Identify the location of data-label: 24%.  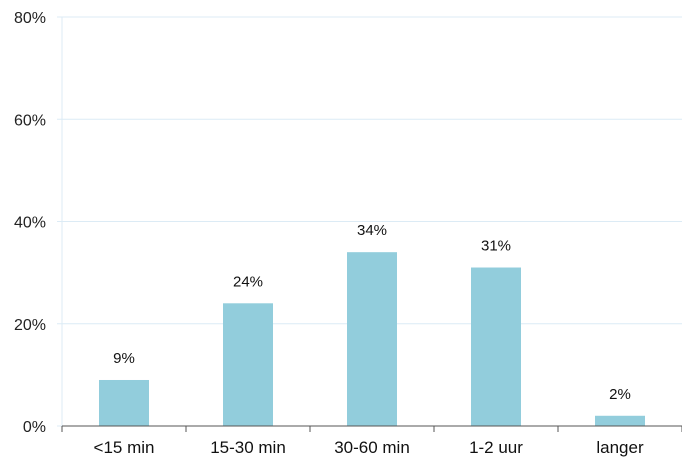
(248, 281).